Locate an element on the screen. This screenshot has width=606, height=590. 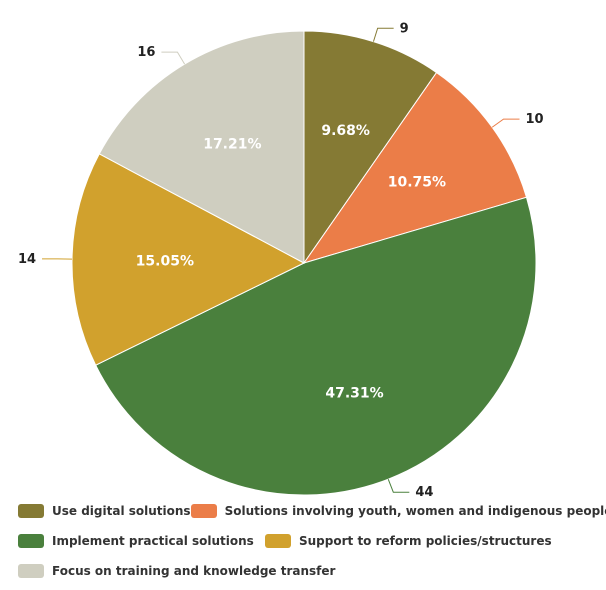
legend-row-3: Focus on training and knowledge transfer is located at coordinates (310, 570).